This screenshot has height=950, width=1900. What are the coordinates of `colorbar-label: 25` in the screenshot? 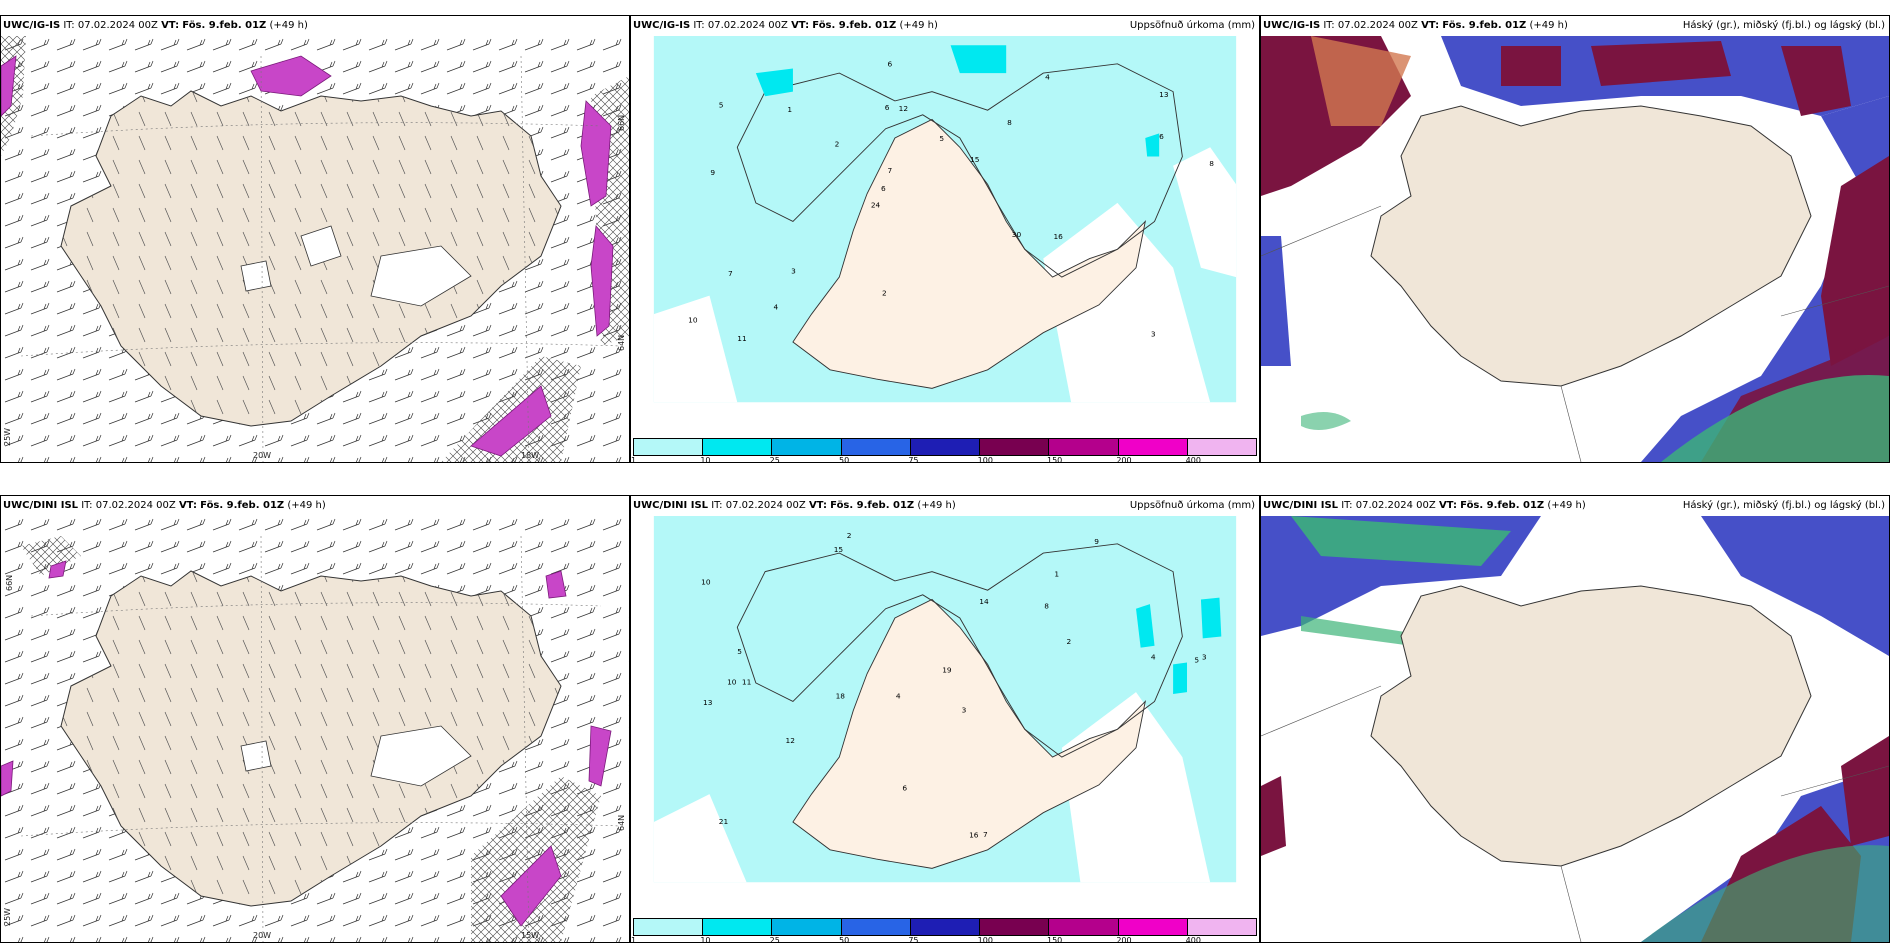 It's located at (774, 940).